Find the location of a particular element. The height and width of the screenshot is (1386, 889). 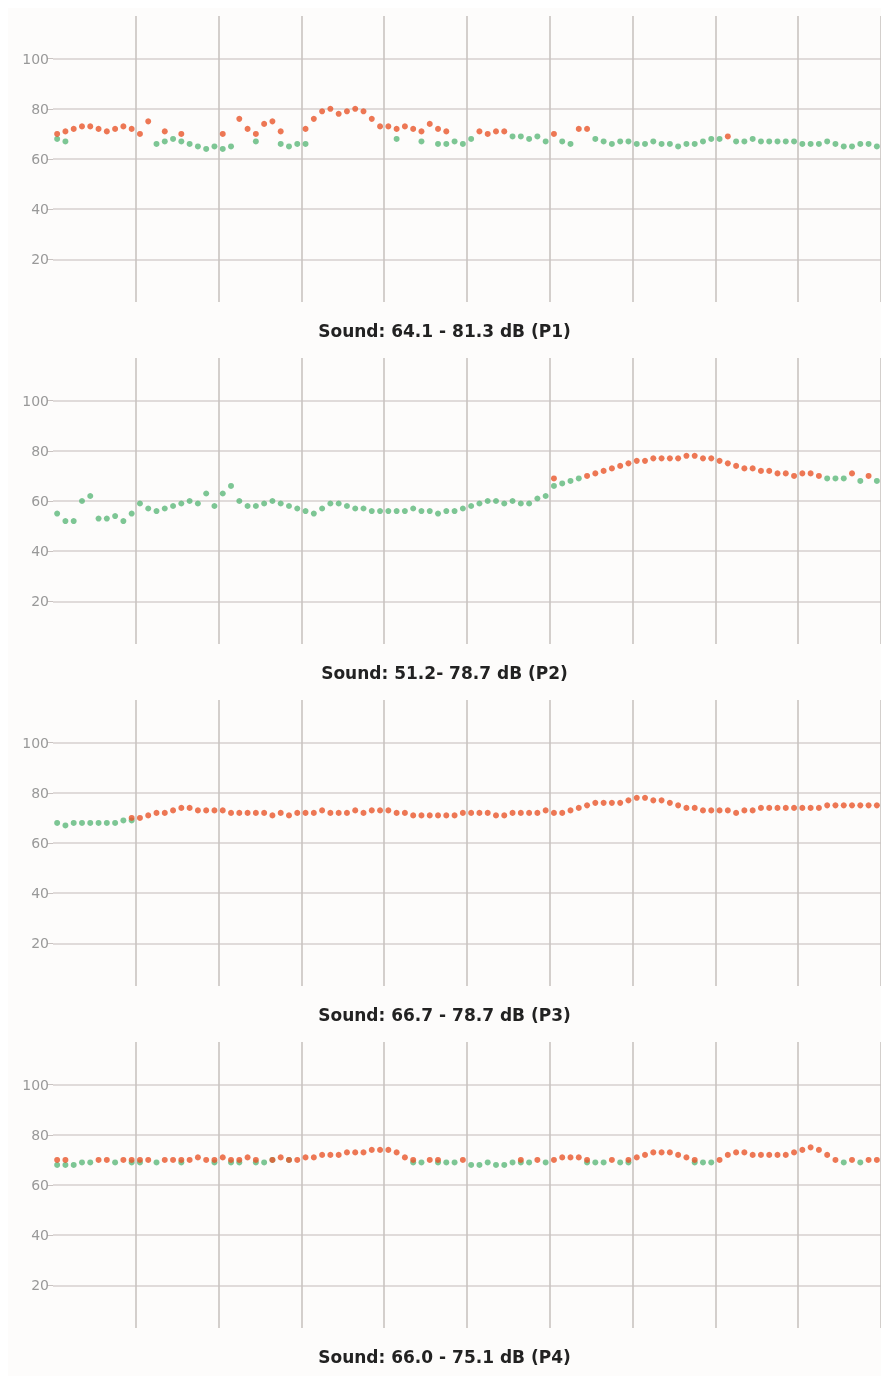

text: Sound: 64.1 - 81.3 dB (P1) is located at coordinates (444, 330).